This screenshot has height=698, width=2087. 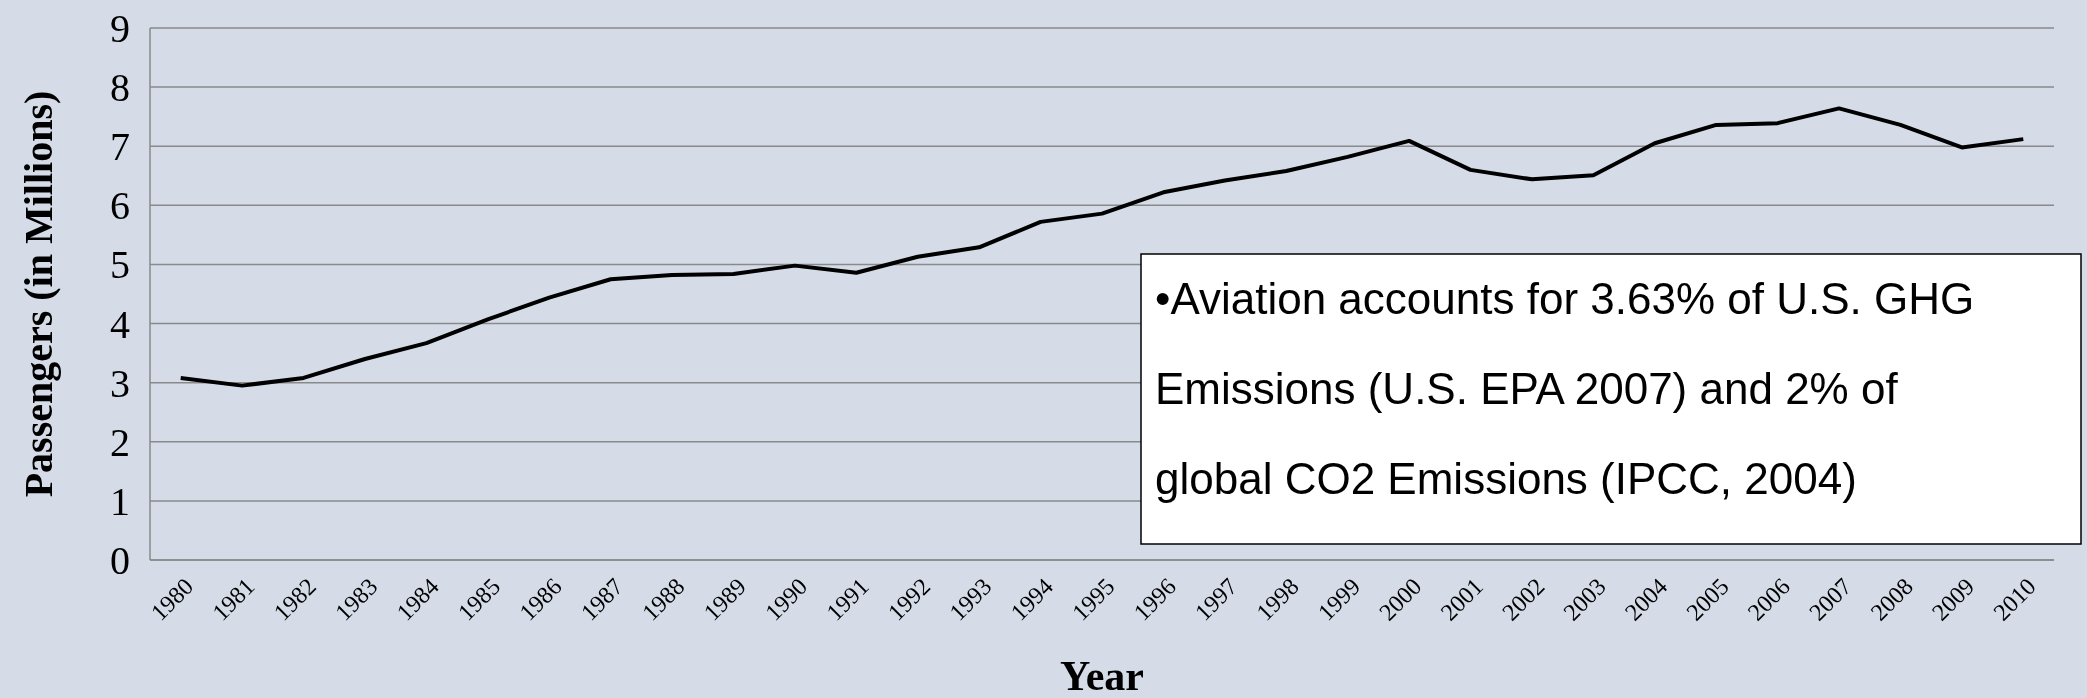 I want to click on x-axis-title: Year, so click(x=1102, y=675).